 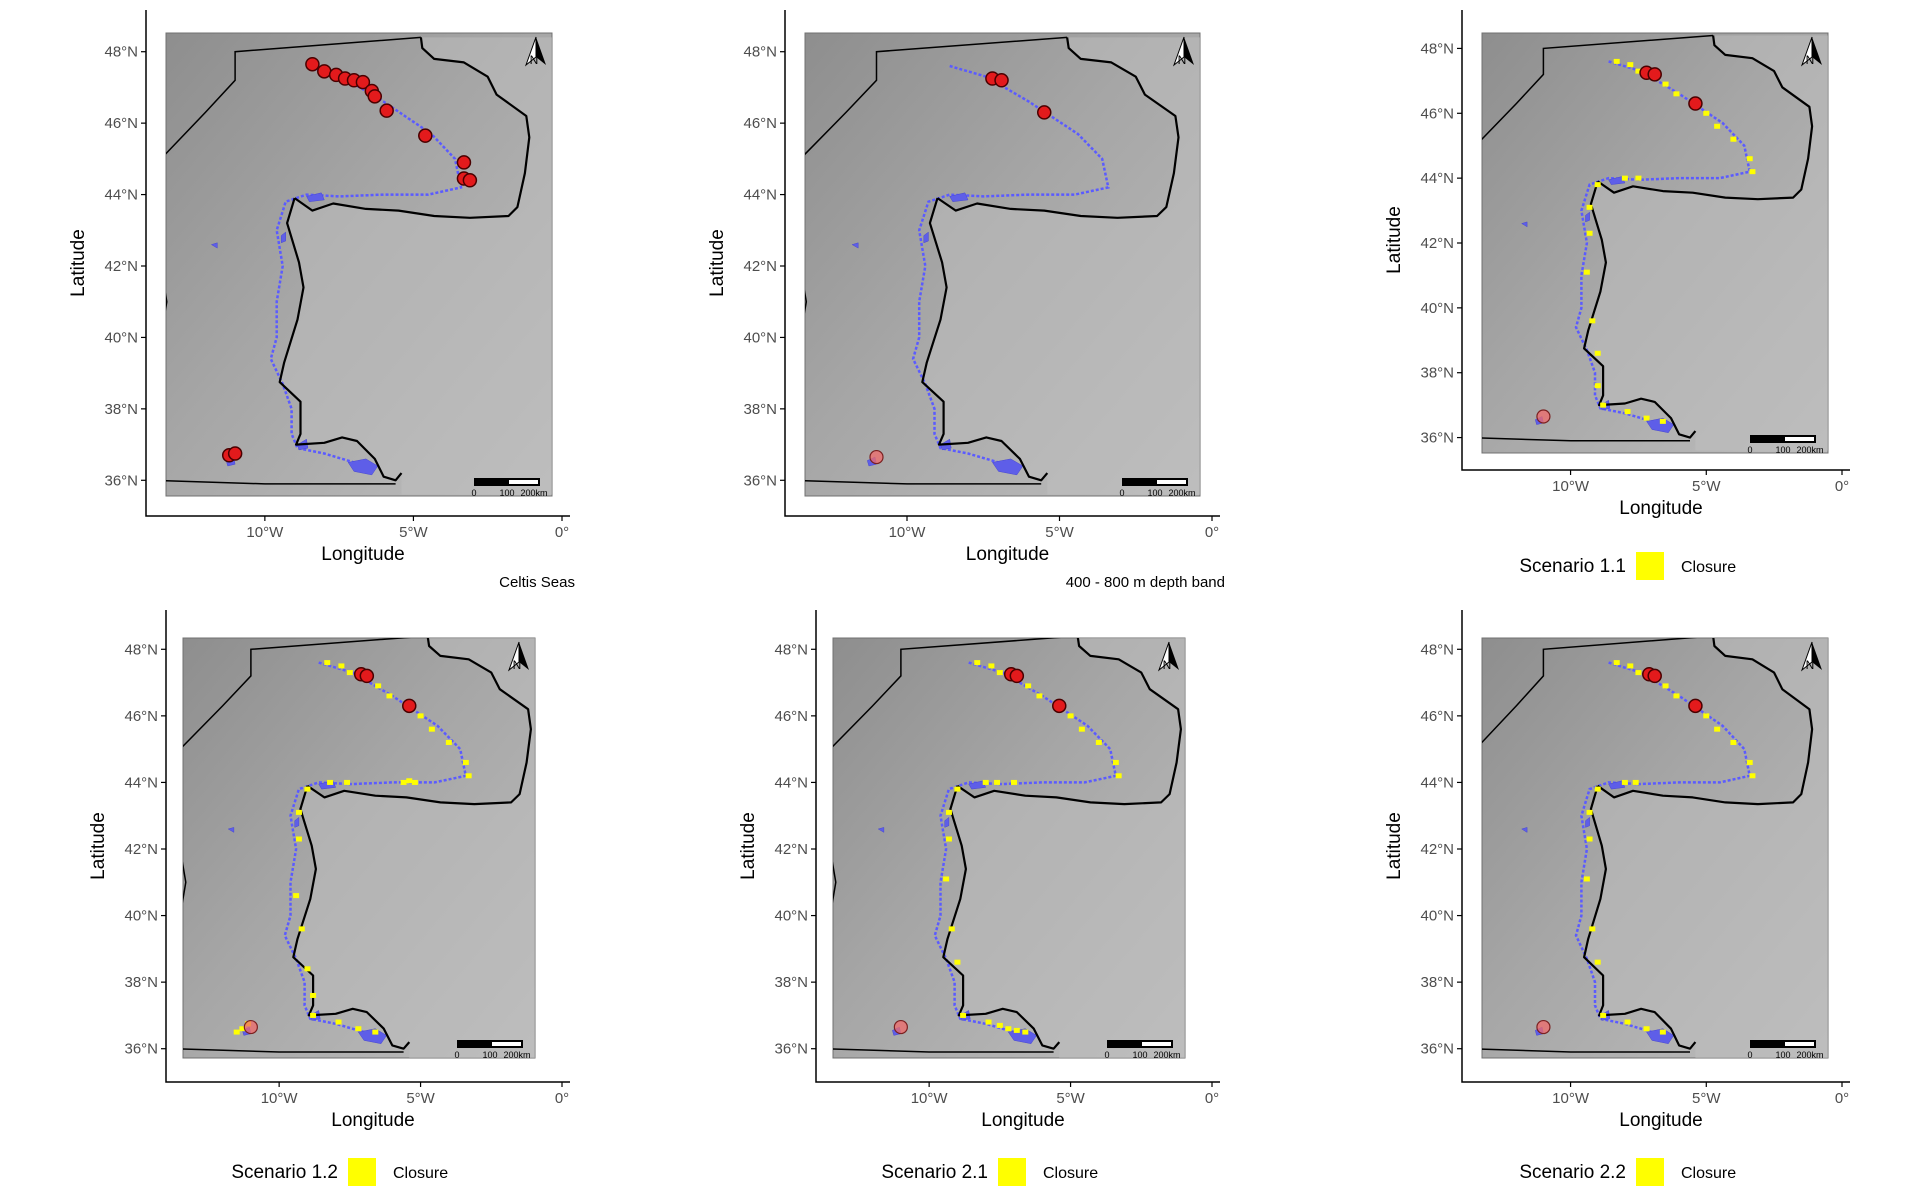 What do you see at coordinates (1627, 566) in the screenshot?
I see `legend: Scenario 1.1 Closure` at bounding box center [1627, 566].